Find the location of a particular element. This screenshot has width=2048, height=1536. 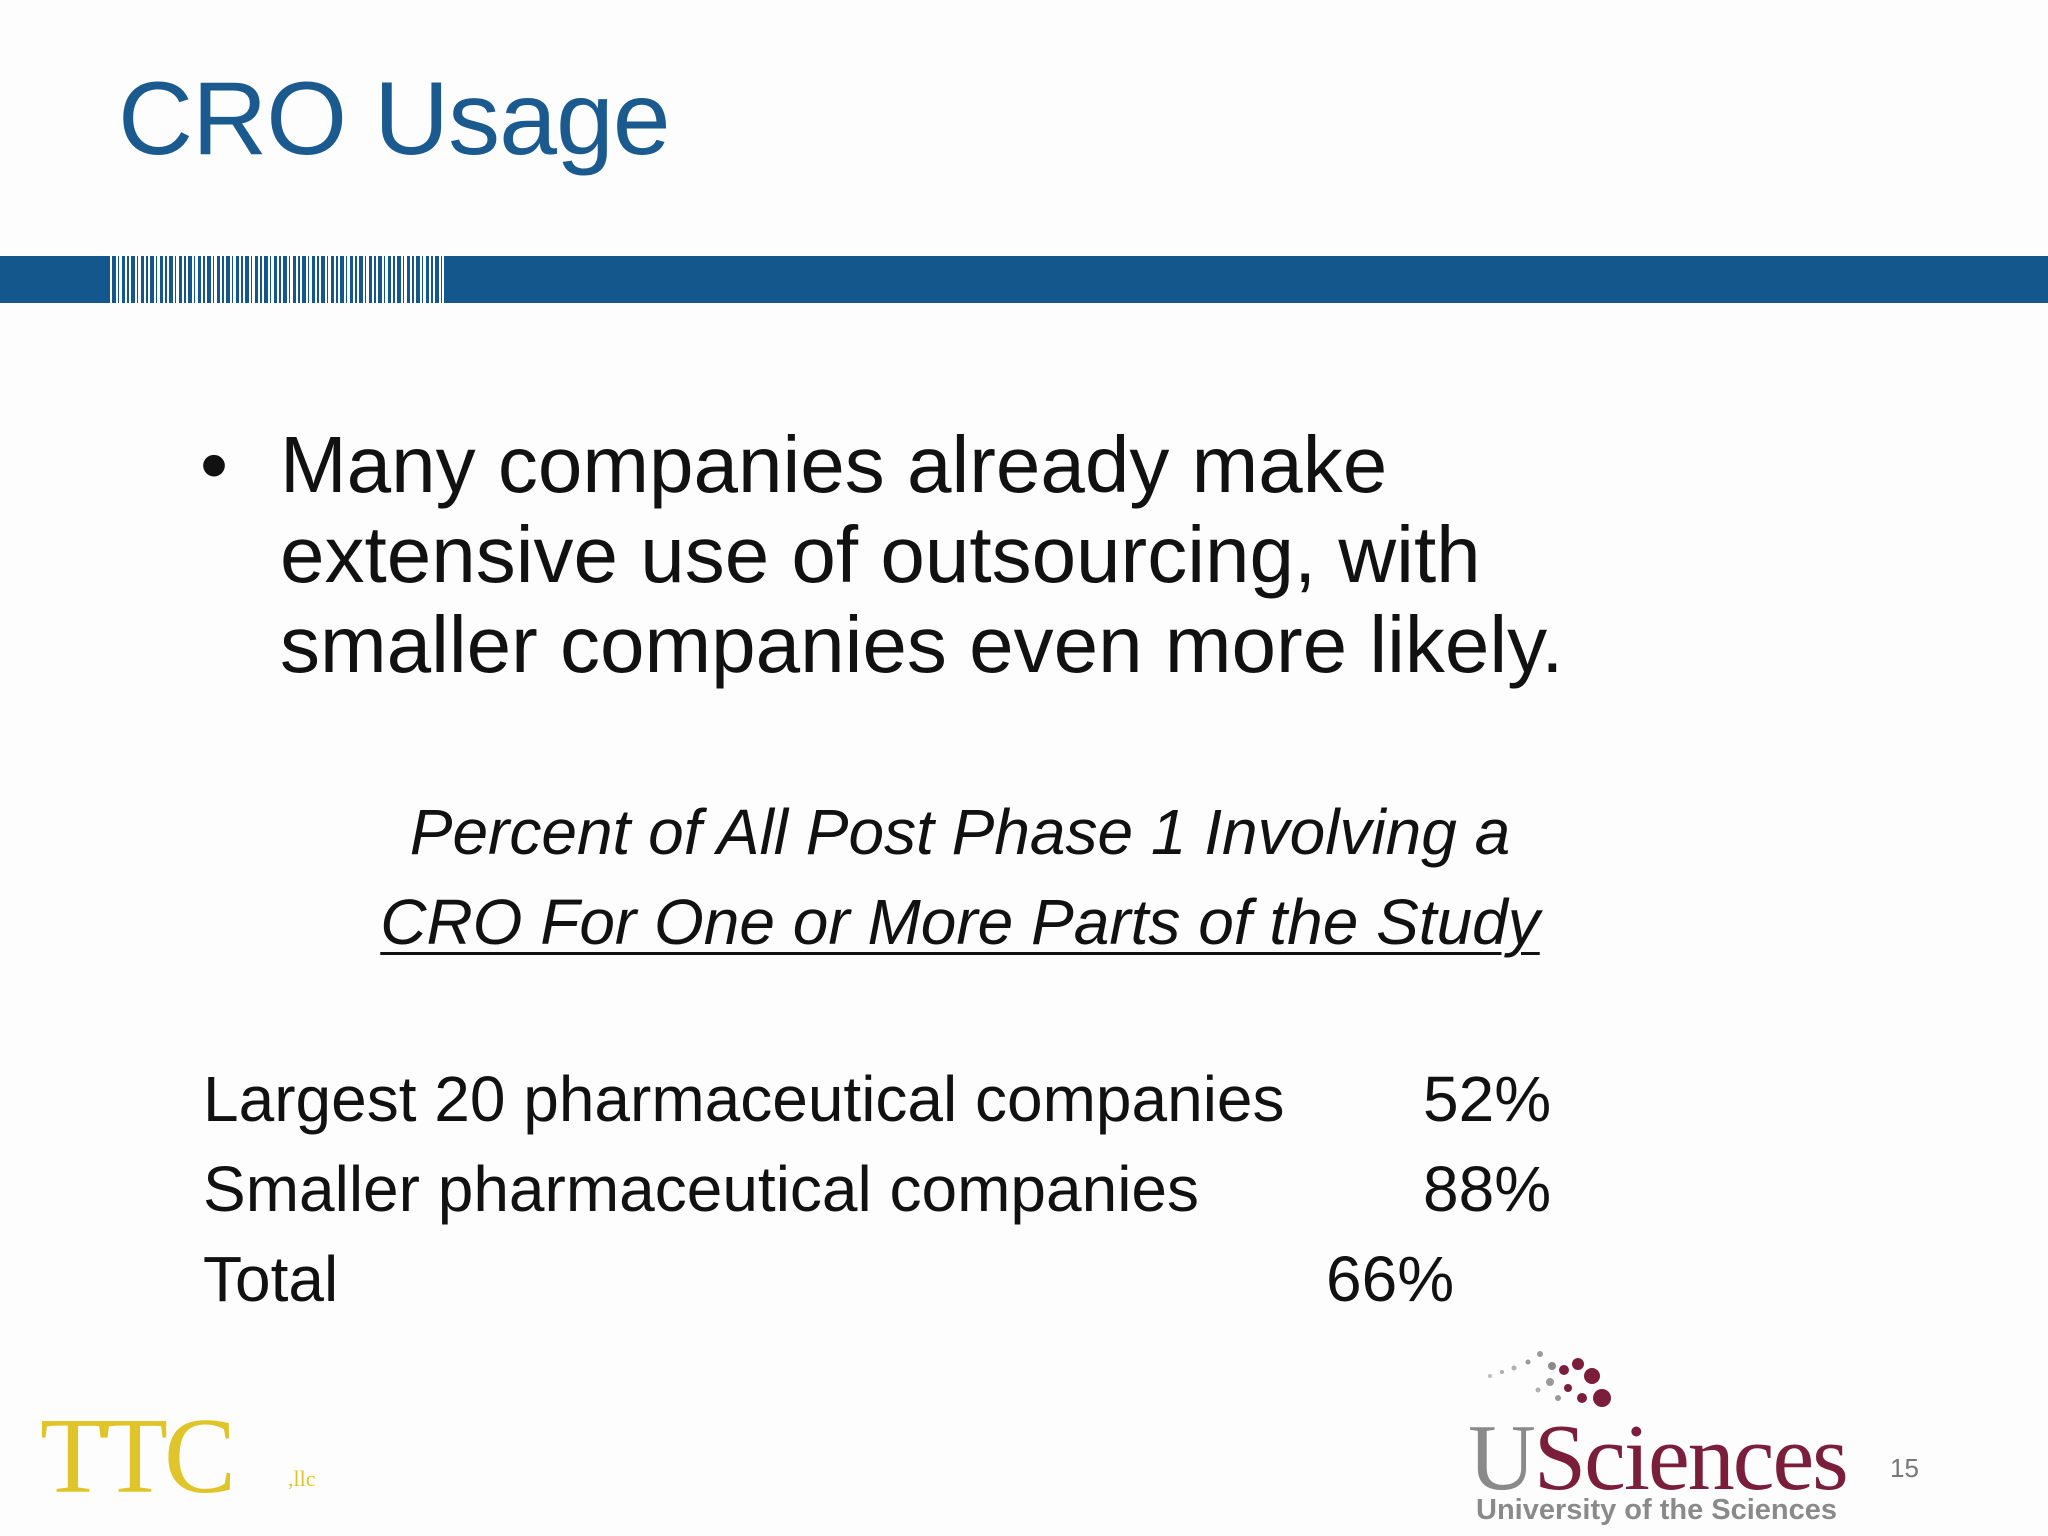

table-caption-line2-text: CRO For One or More Parts of the Study is located at coordinates (960, 922).